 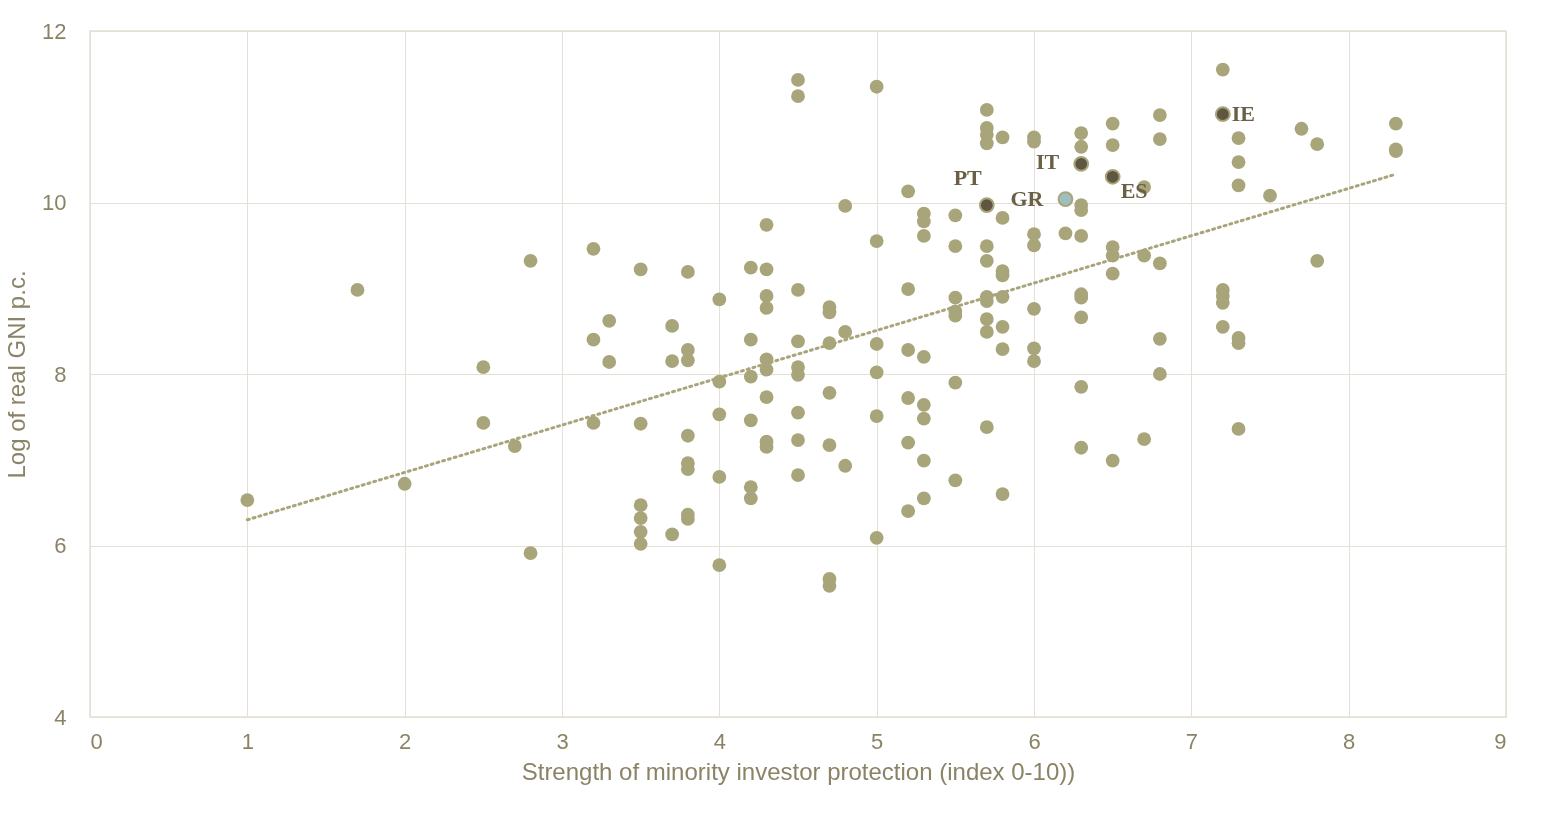 I want to click on series-label: IT, so click(x=1047, y=161).